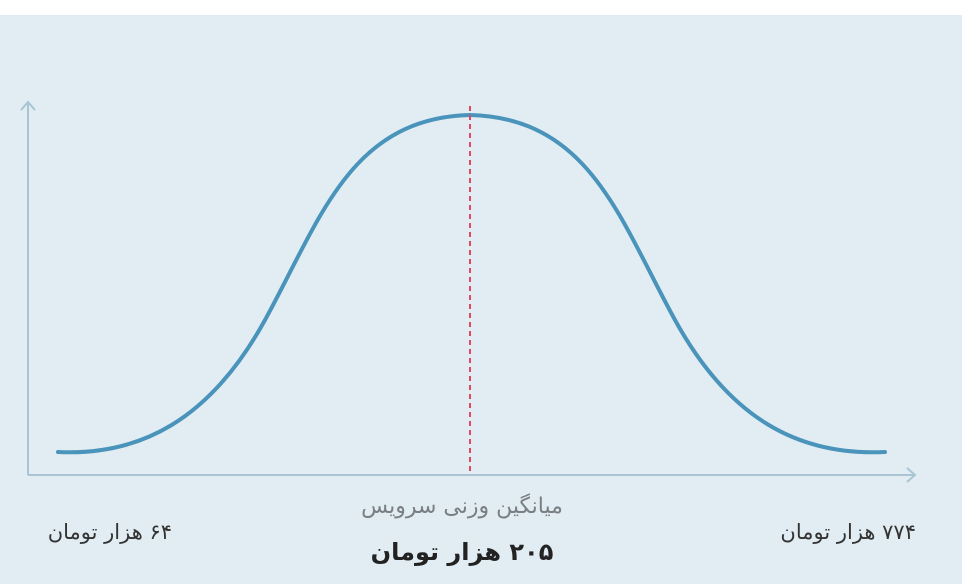  I want to click on max-label: ۷۷۴ هزار تومان, so click(848, 532).